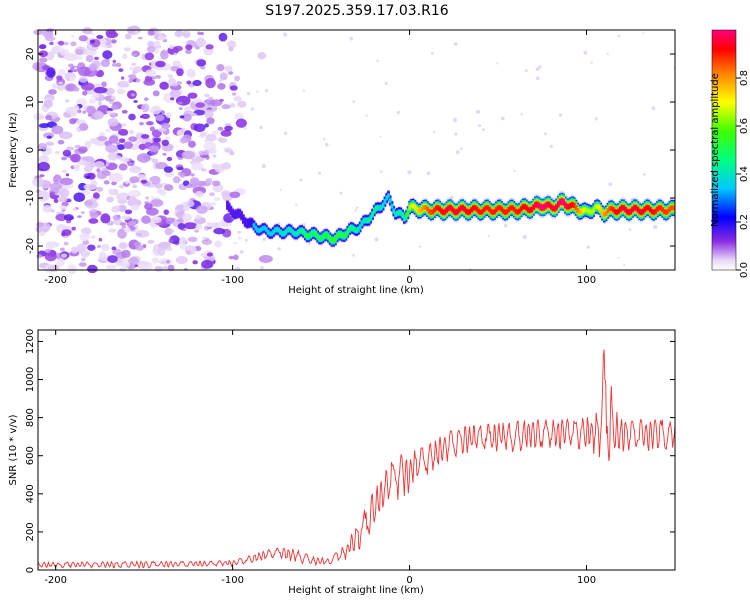 The image size is (750, 600). Describe the element at coordinates (450, 219) in the screenshot. I see `spectrogram-ridge` at that location.